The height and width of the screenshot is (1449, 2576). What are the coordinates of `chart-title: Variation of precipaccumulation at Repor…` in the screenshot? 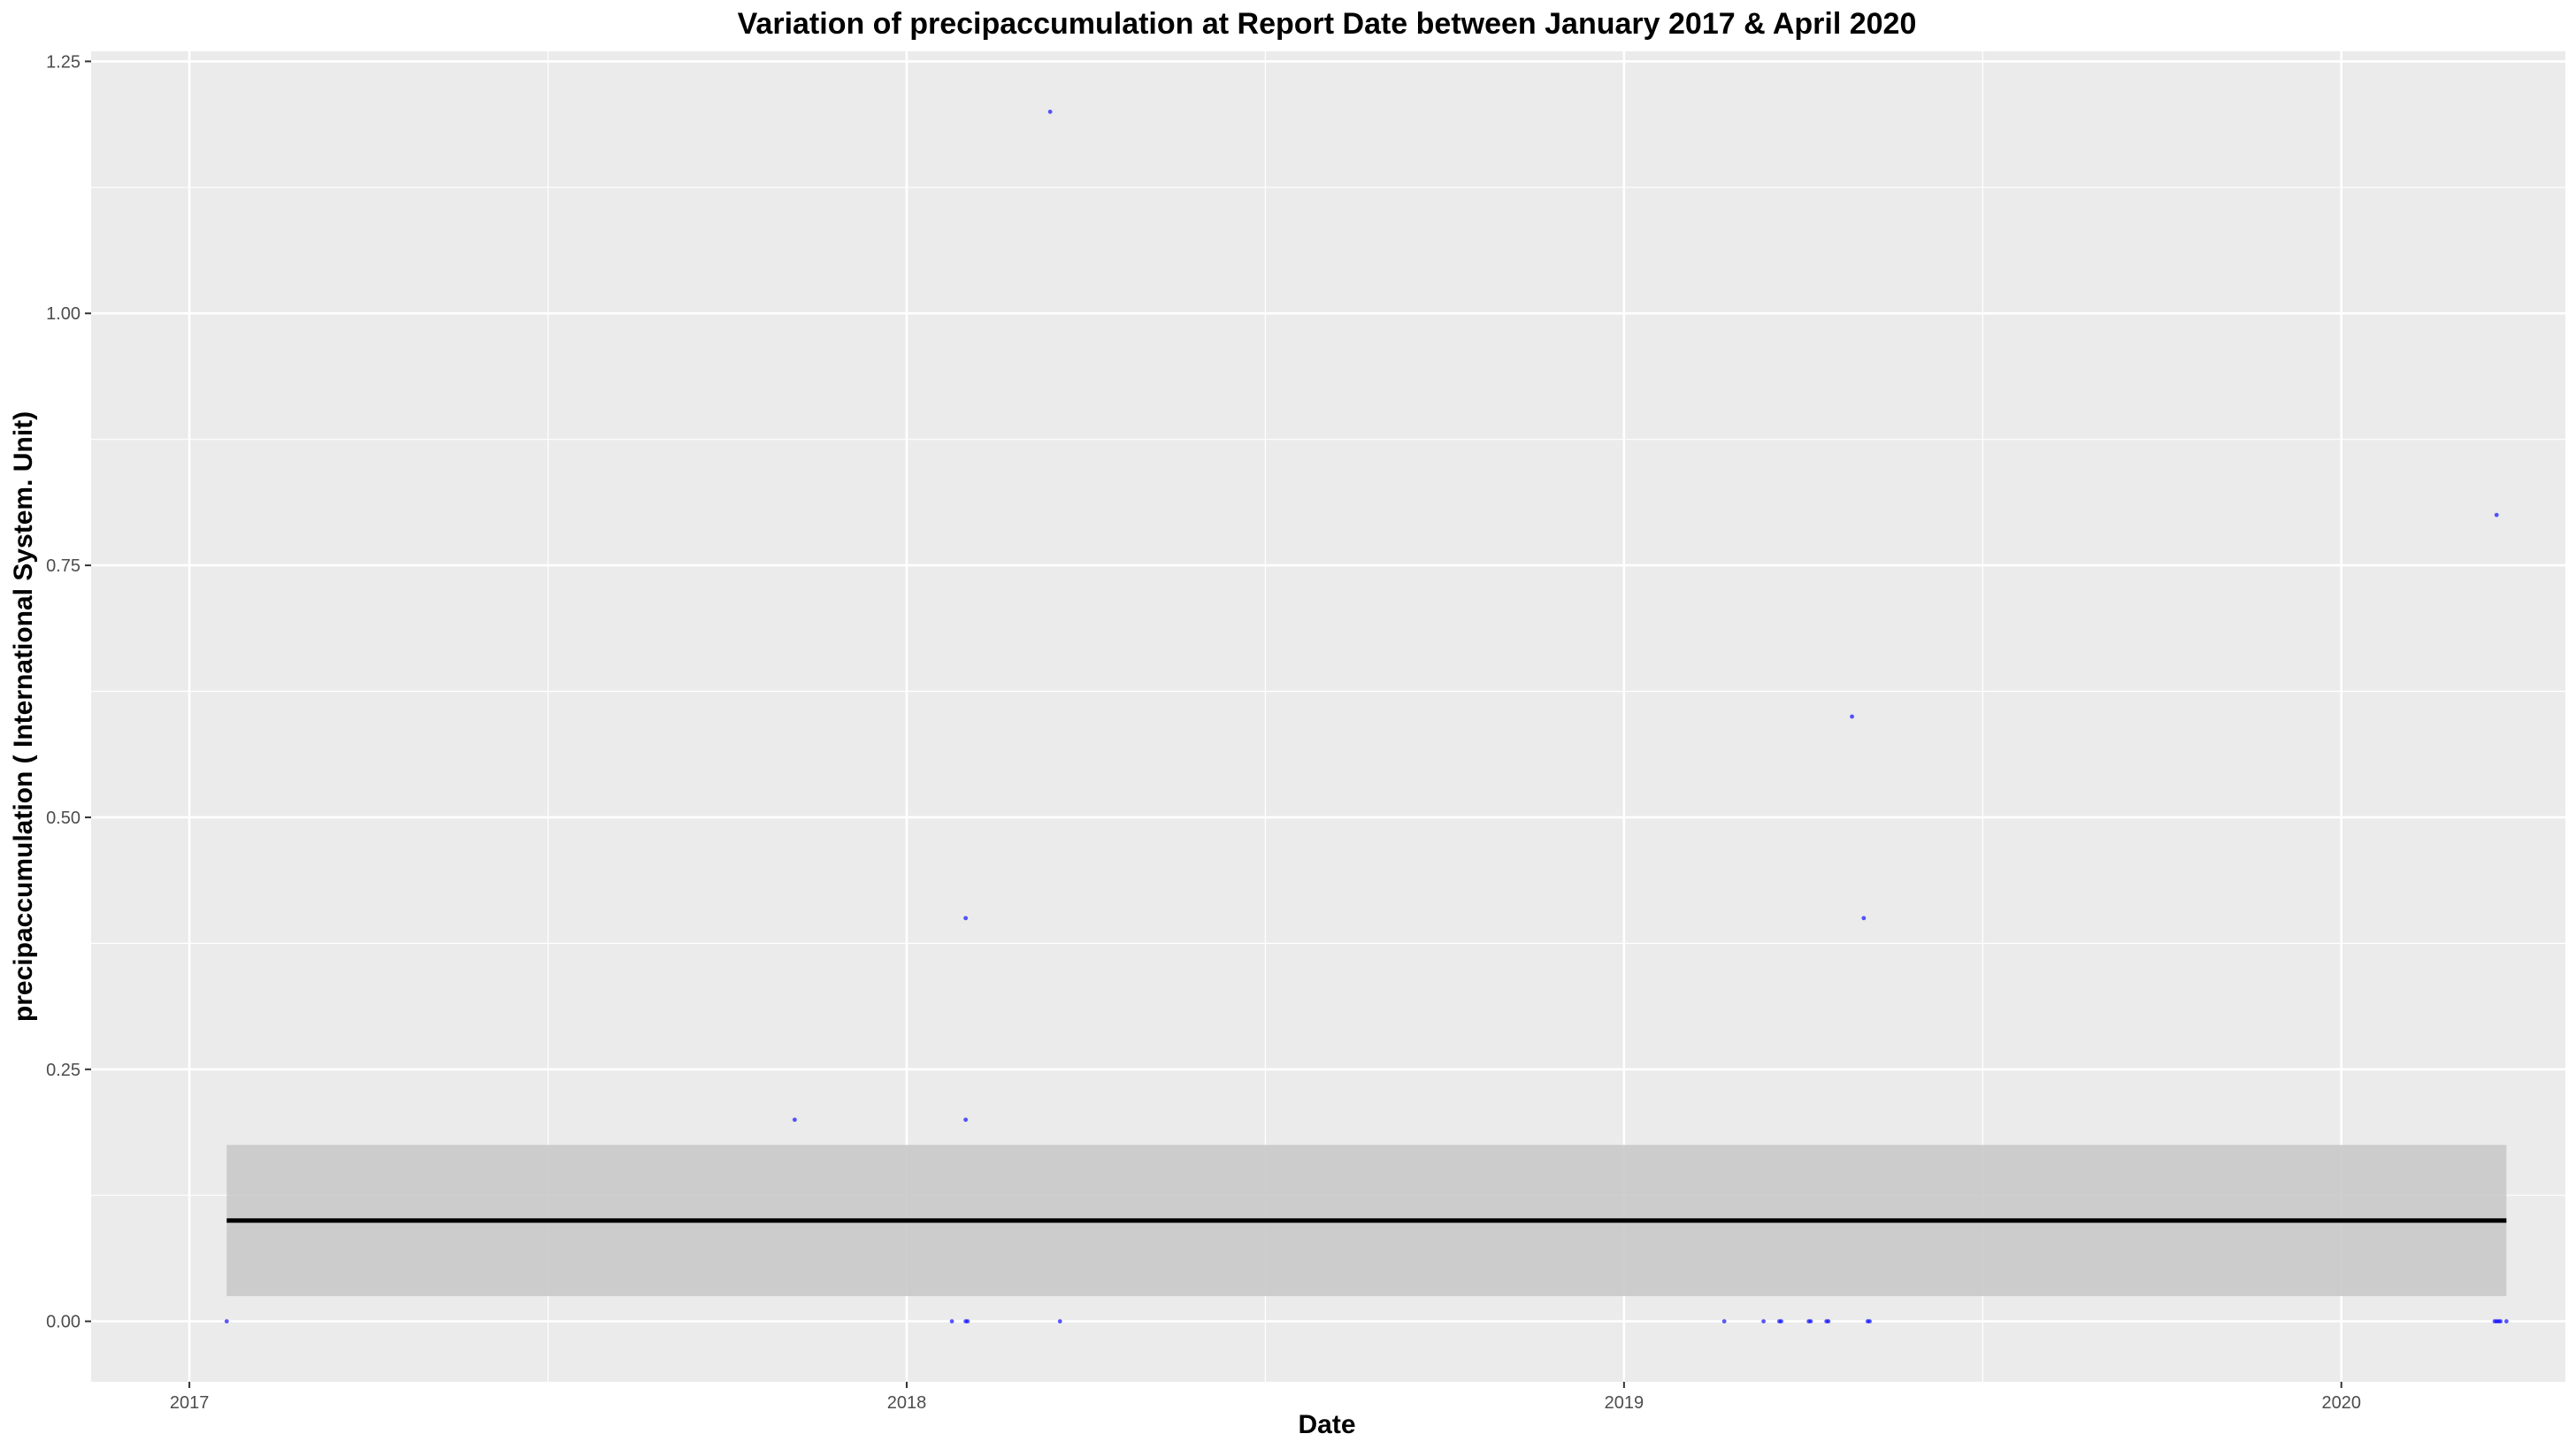 It's located at (1327, 24).